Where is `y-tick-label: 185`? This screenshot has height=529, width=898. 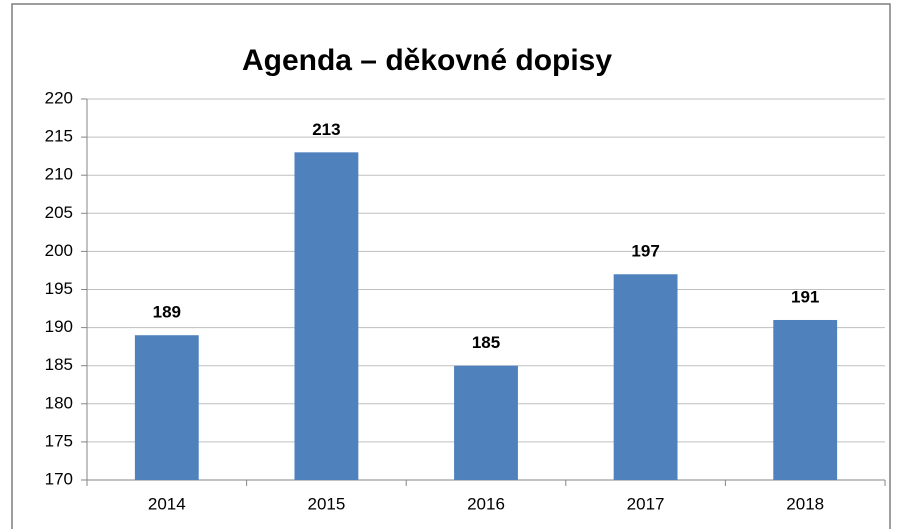 y-tick-label: 185 is located at coordinates (59, 364).